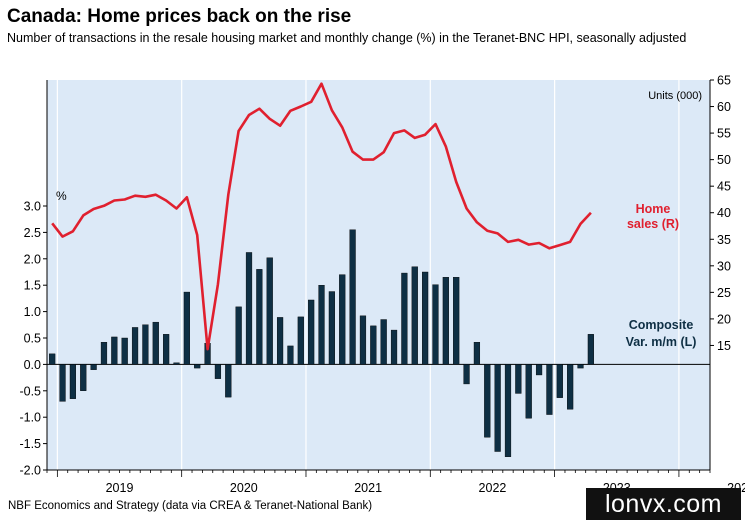  What do you see at coordinates (724, 187) in the screenshot?
I see `right-tick-label: 45` at bounding box center [724, 187].